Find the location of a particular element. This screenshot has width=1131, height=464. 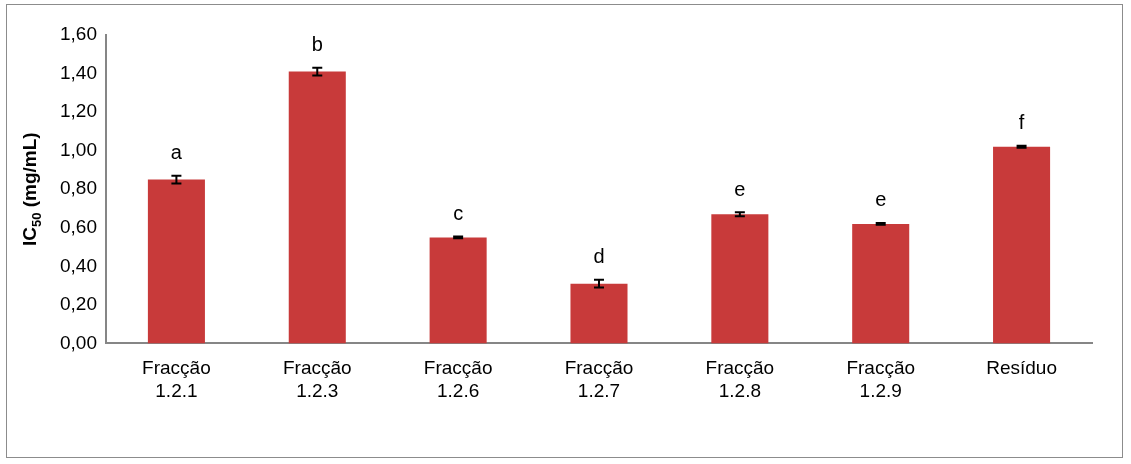

x-tick-label: Fracção 1.2.9 is located at coordinates (881, 379).